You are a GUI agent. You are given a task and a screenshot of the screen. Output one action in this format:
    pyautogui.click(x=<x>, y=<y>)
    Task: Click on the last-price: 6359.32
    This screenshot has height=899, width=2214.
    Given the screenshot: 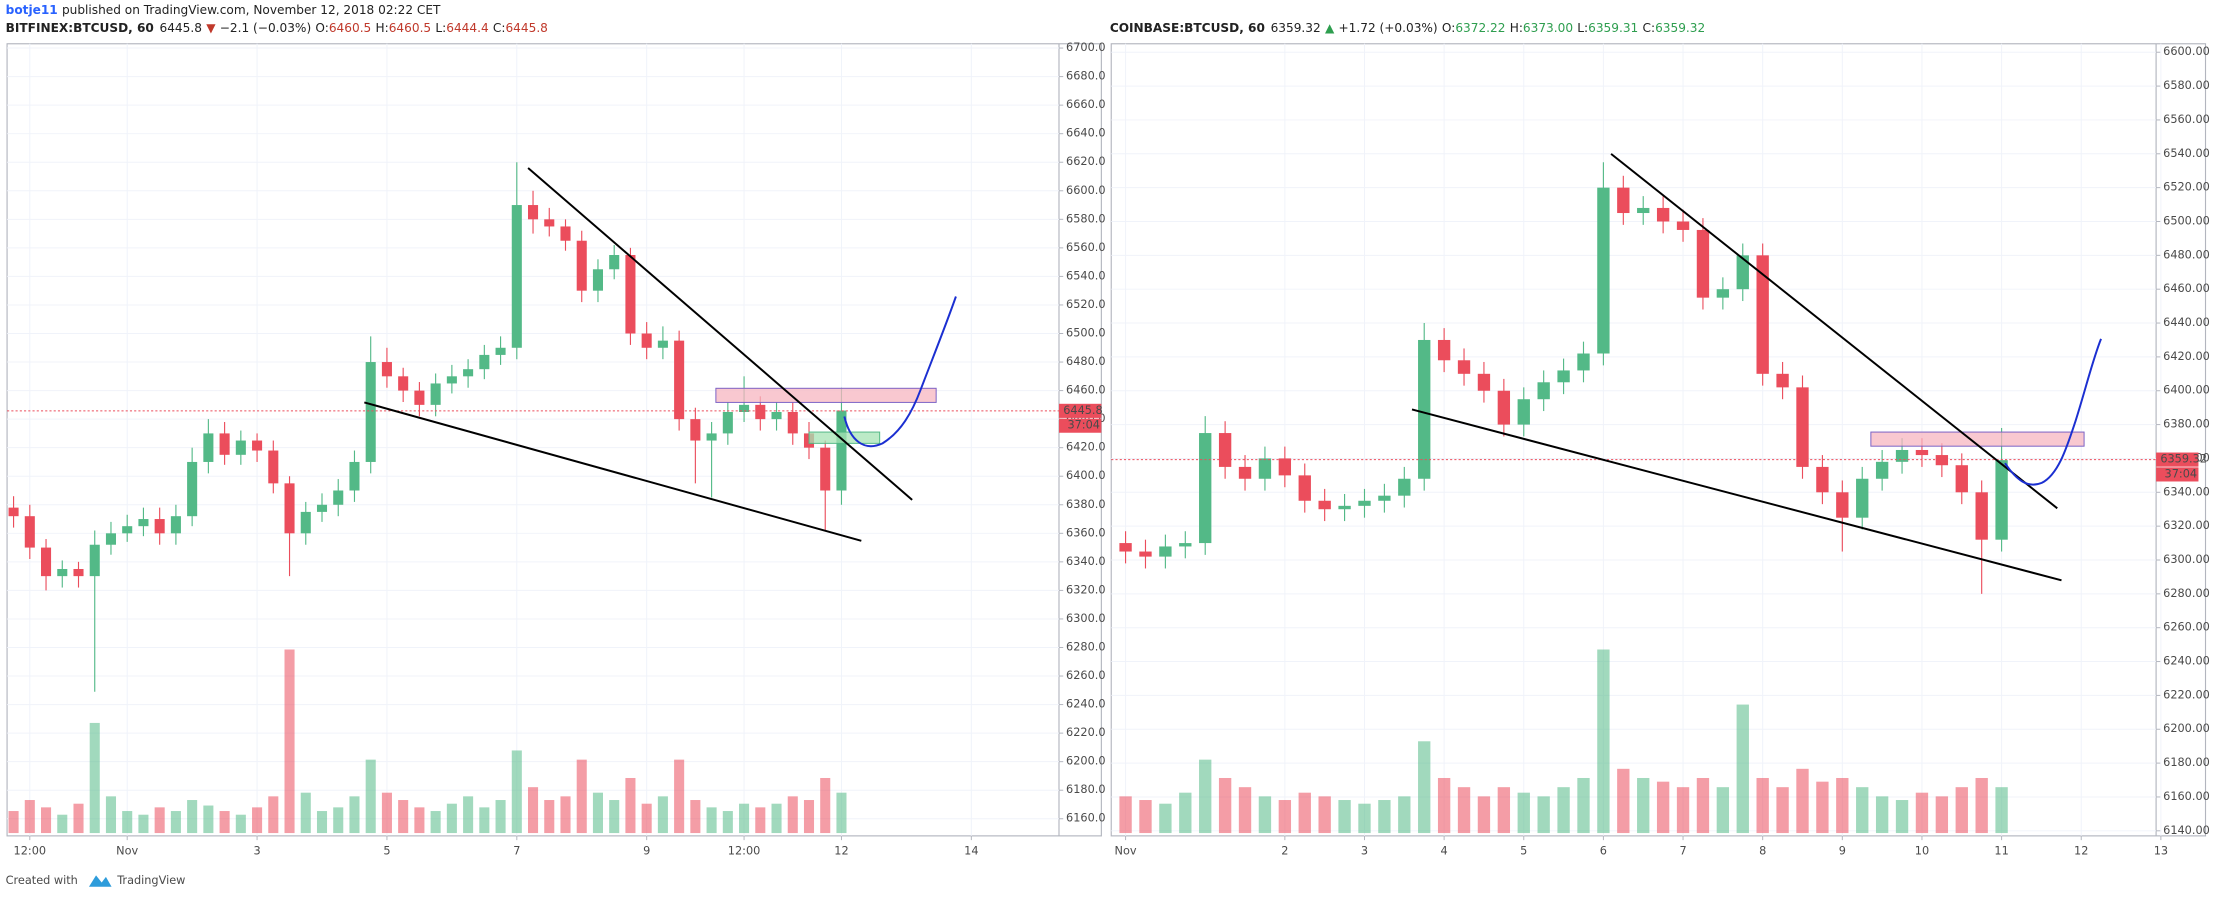 What is the action you would take?
    pyautogui.click(x=1296, y=28)
    